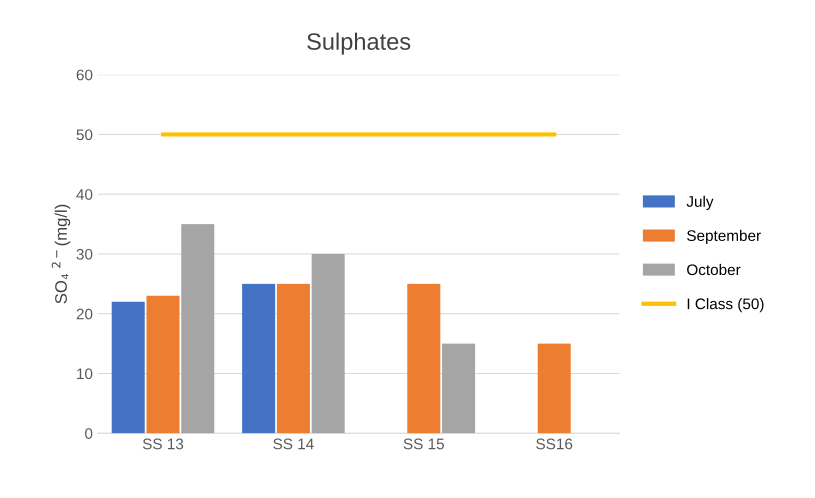 Image resolution: width=815 pixels, height=498 pixels. What do you see at coordinates (84, 374) in the screenshot?
I see `y-tick-label: 10` at bounding box center [84, 374].